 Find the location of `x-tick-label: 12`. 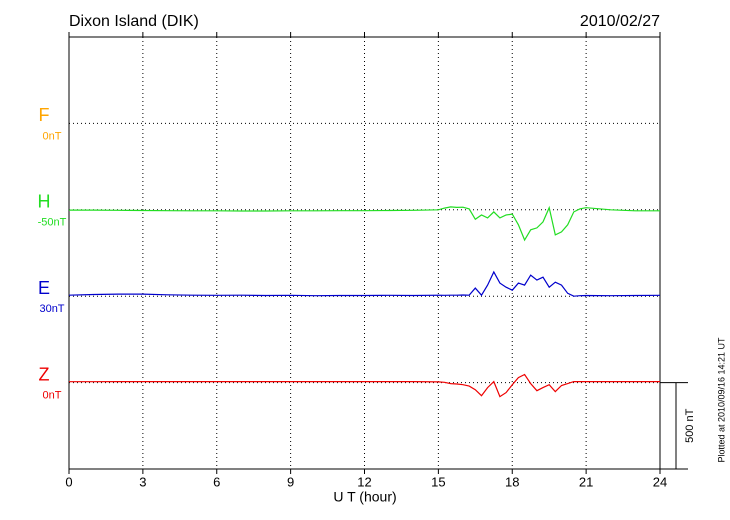

x-tick-label: 12 is located at coordinates (364, 481).